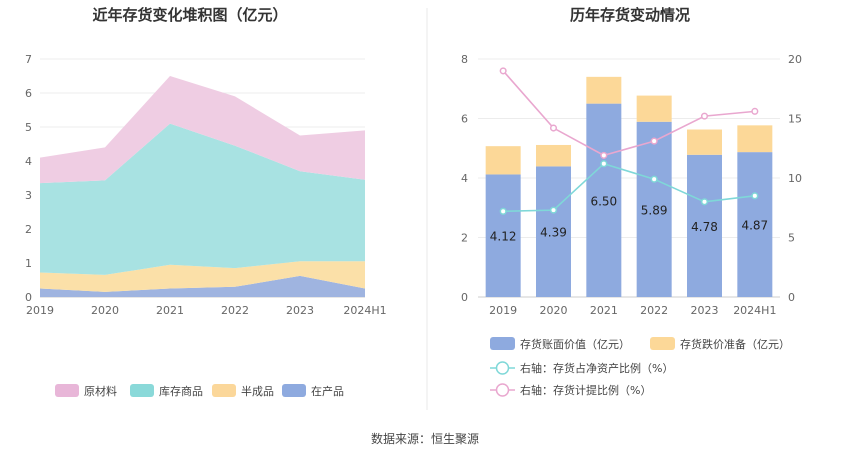 This screenshot has height=459, width=850. What do you see at coordinates (628, 113) in the screenshot?
I see `line-provision-ratio` at bounding box center [628, 113].